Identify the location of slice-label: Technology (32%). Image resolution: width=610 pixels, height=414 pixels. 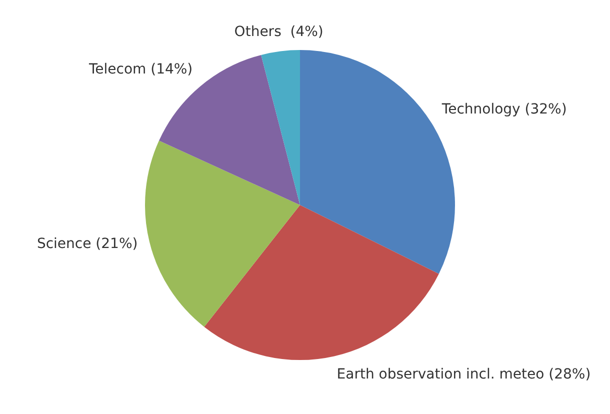
(503, 110).